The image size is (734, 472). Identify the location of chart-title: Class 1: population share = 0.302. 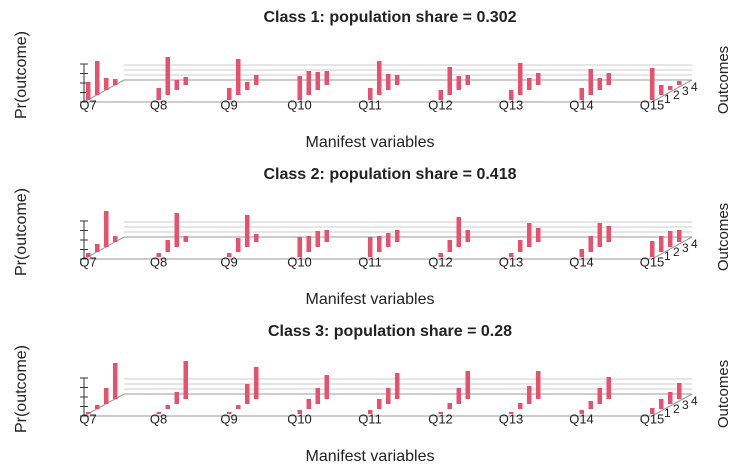
(390, 17).